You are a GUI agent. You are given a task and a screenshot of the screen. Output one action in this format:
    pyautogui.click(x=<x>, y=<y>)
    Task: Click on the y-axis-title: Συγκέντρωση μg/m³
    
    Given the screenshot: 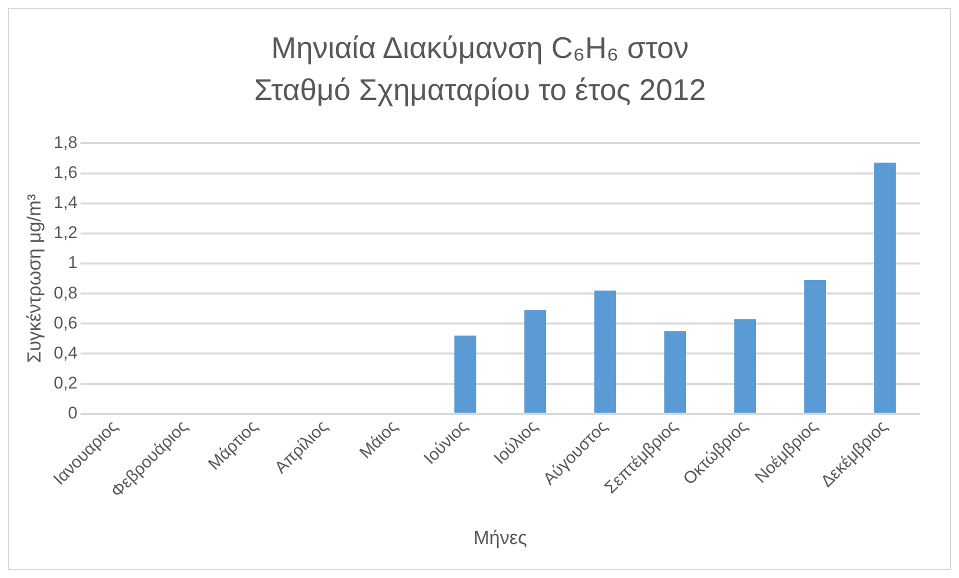 What is the action you would take?
    pyautogui.click(x=35, y=278)
    